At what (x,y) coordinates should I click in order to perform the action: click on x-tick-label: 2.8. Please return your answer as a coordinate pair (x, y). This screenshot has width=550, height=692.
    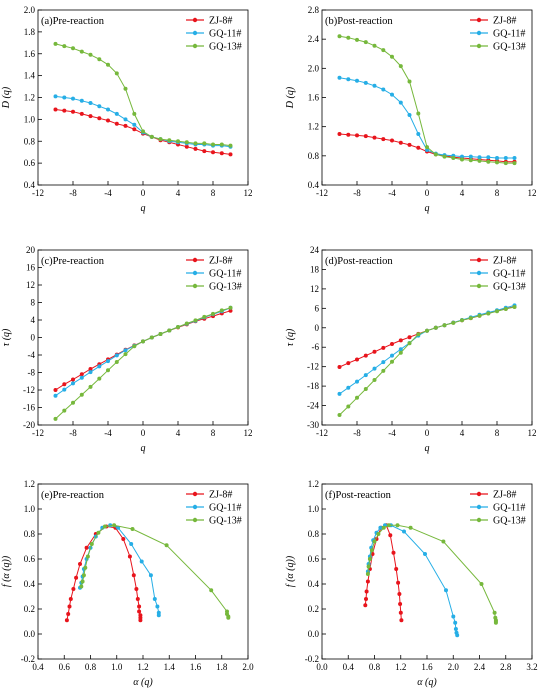
    Looking at the image, I should click on (506, 667).